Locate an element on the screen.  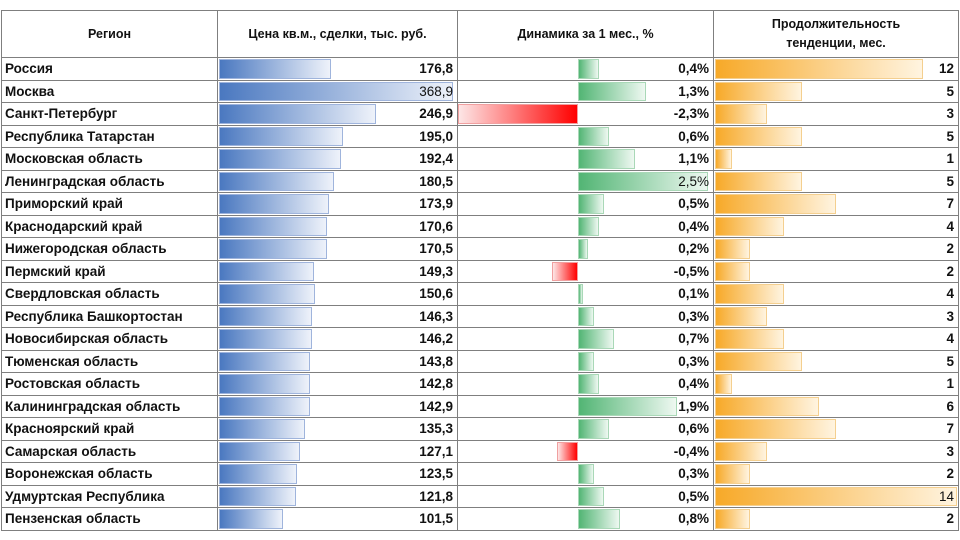
region-cell: Ростовская область is located at coordinates (109, 384).